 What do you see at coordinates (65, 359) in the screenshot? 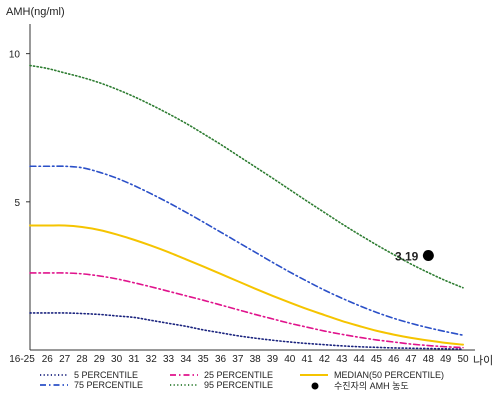
I see `x-tick-label: 27` at bounding box center [65, 359].